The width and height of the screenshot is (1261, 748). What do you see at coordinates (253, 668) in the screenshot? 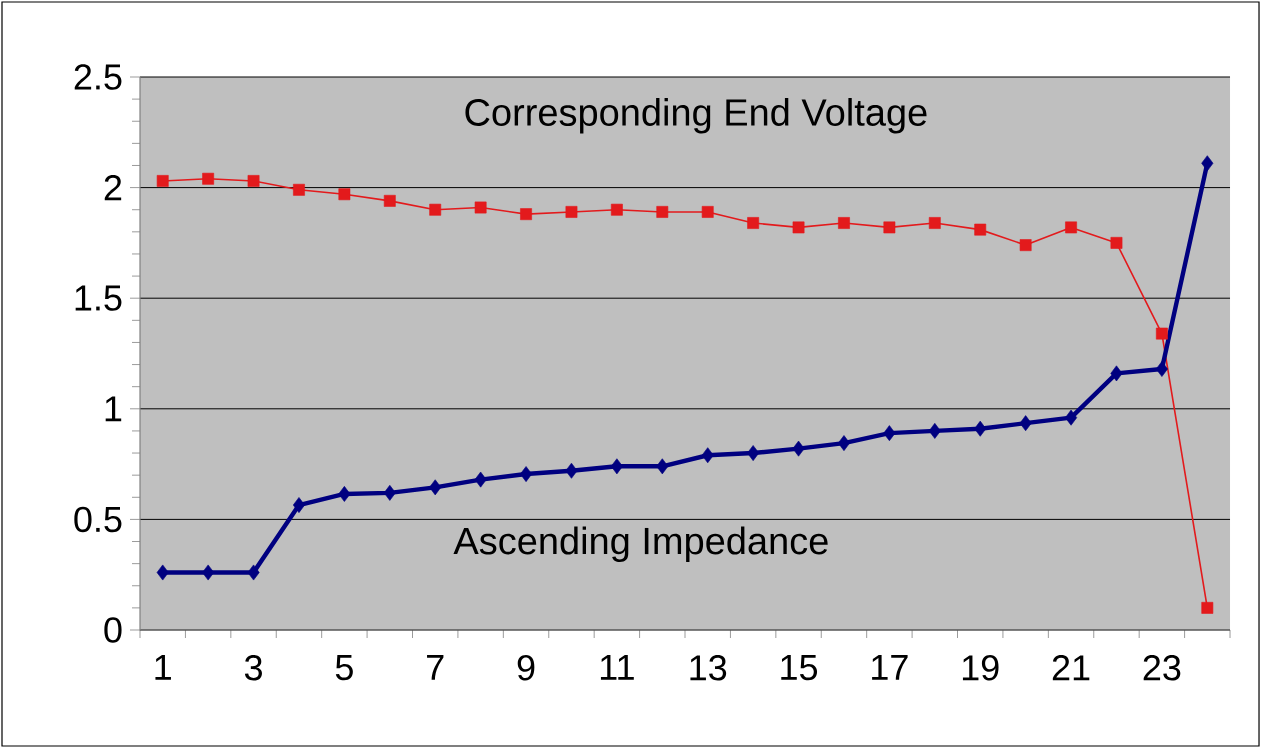
I see `x-tick-label: 3` at bounding box center [253, 668].